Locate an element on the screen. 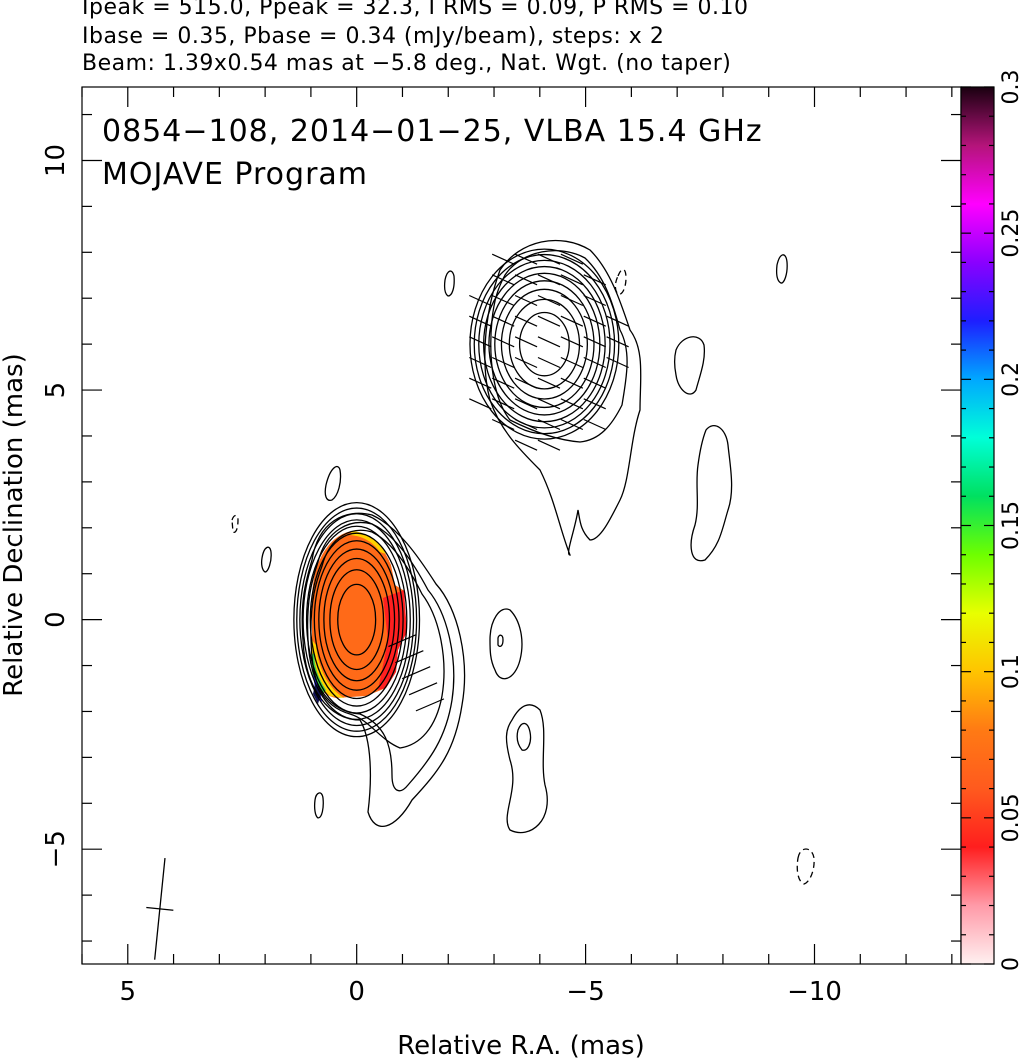  islands-left is located at coordinates (357, 544).